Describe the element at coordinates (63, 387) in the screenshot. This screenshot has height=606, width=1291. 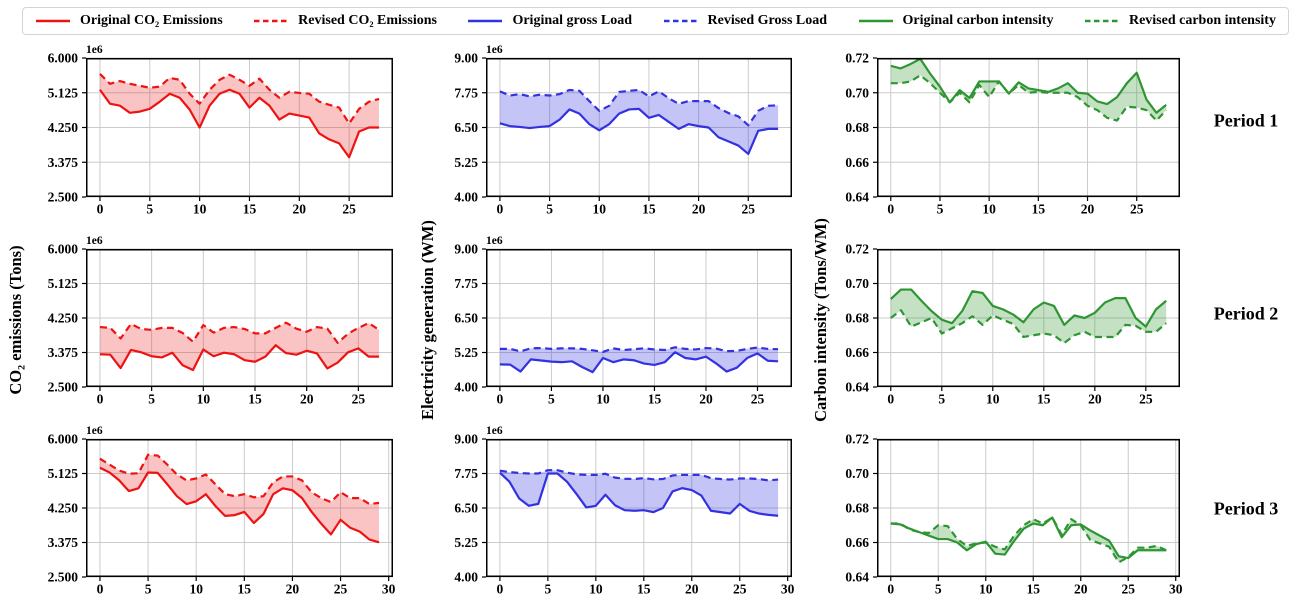
I see `y-tick-label: 2.500` at that location.